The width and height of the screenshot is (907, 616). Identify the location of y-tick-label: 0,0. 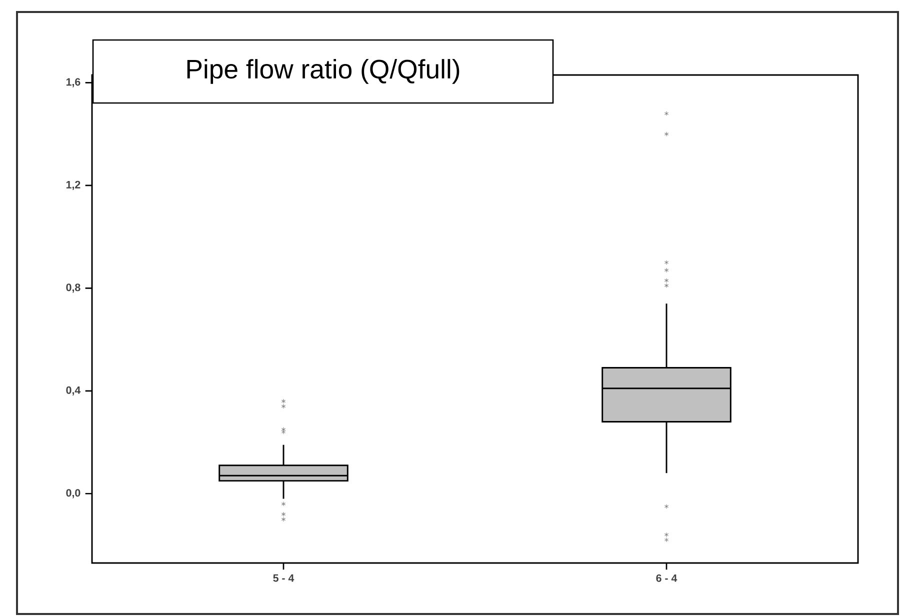
(73, 493).